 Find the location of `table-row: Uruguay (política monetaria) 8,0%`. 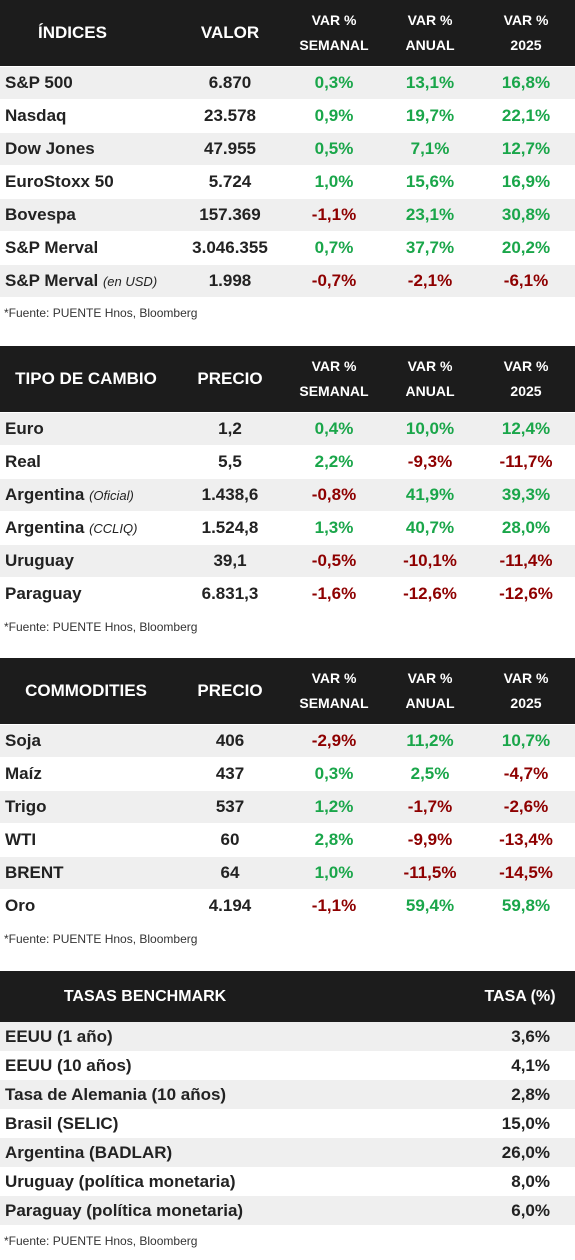

table-row: Uruguay (política monetaria) 8,0% is located at coordinates (287, 1181).